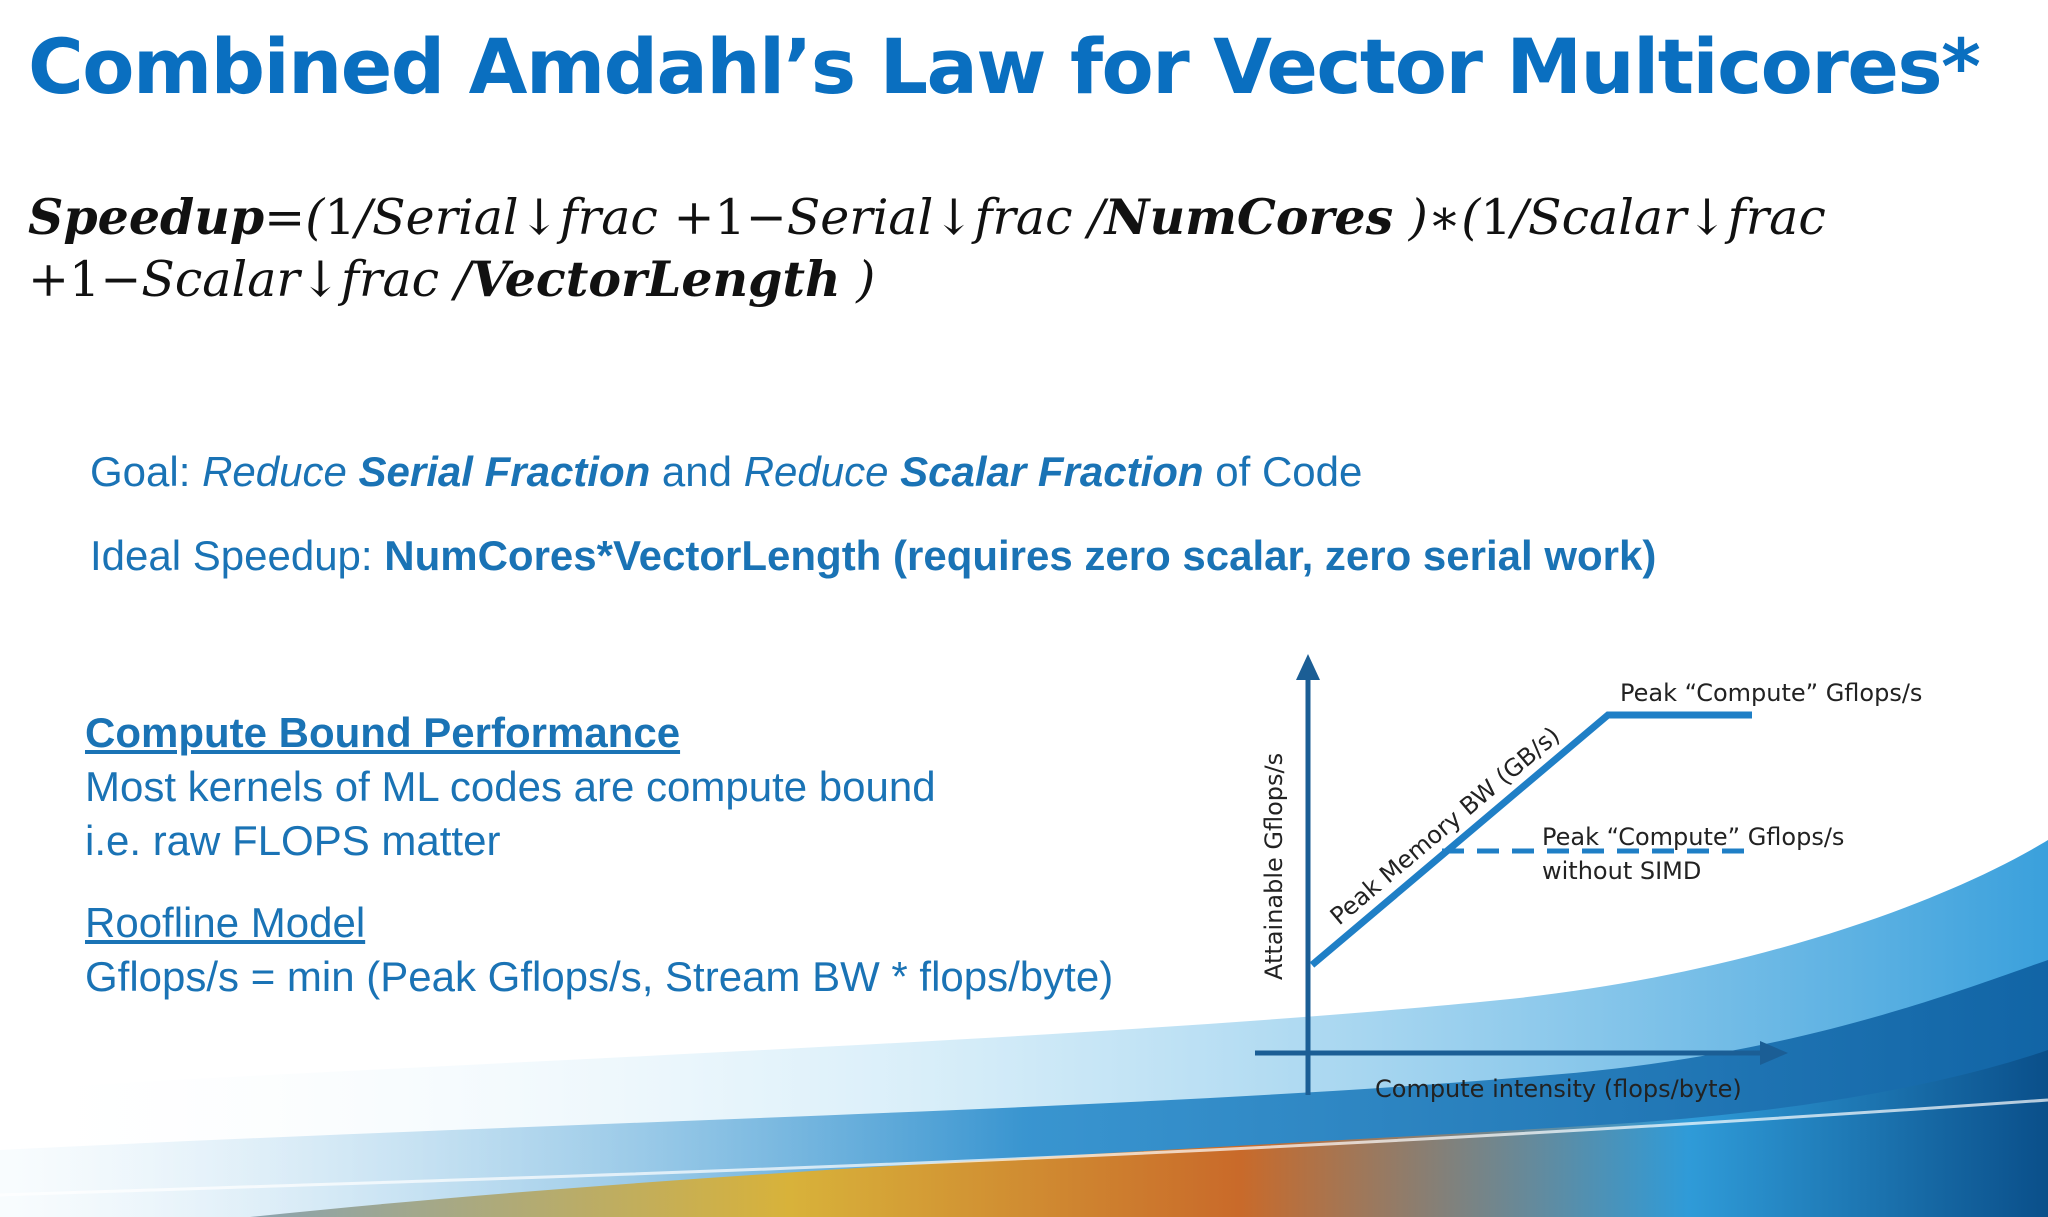 The image size is (2048, 1217). What do you see at coordinates (64, 279) in the screenshot?
I see `formula-plus-one-2: +1` at bounding box center [64, 279].